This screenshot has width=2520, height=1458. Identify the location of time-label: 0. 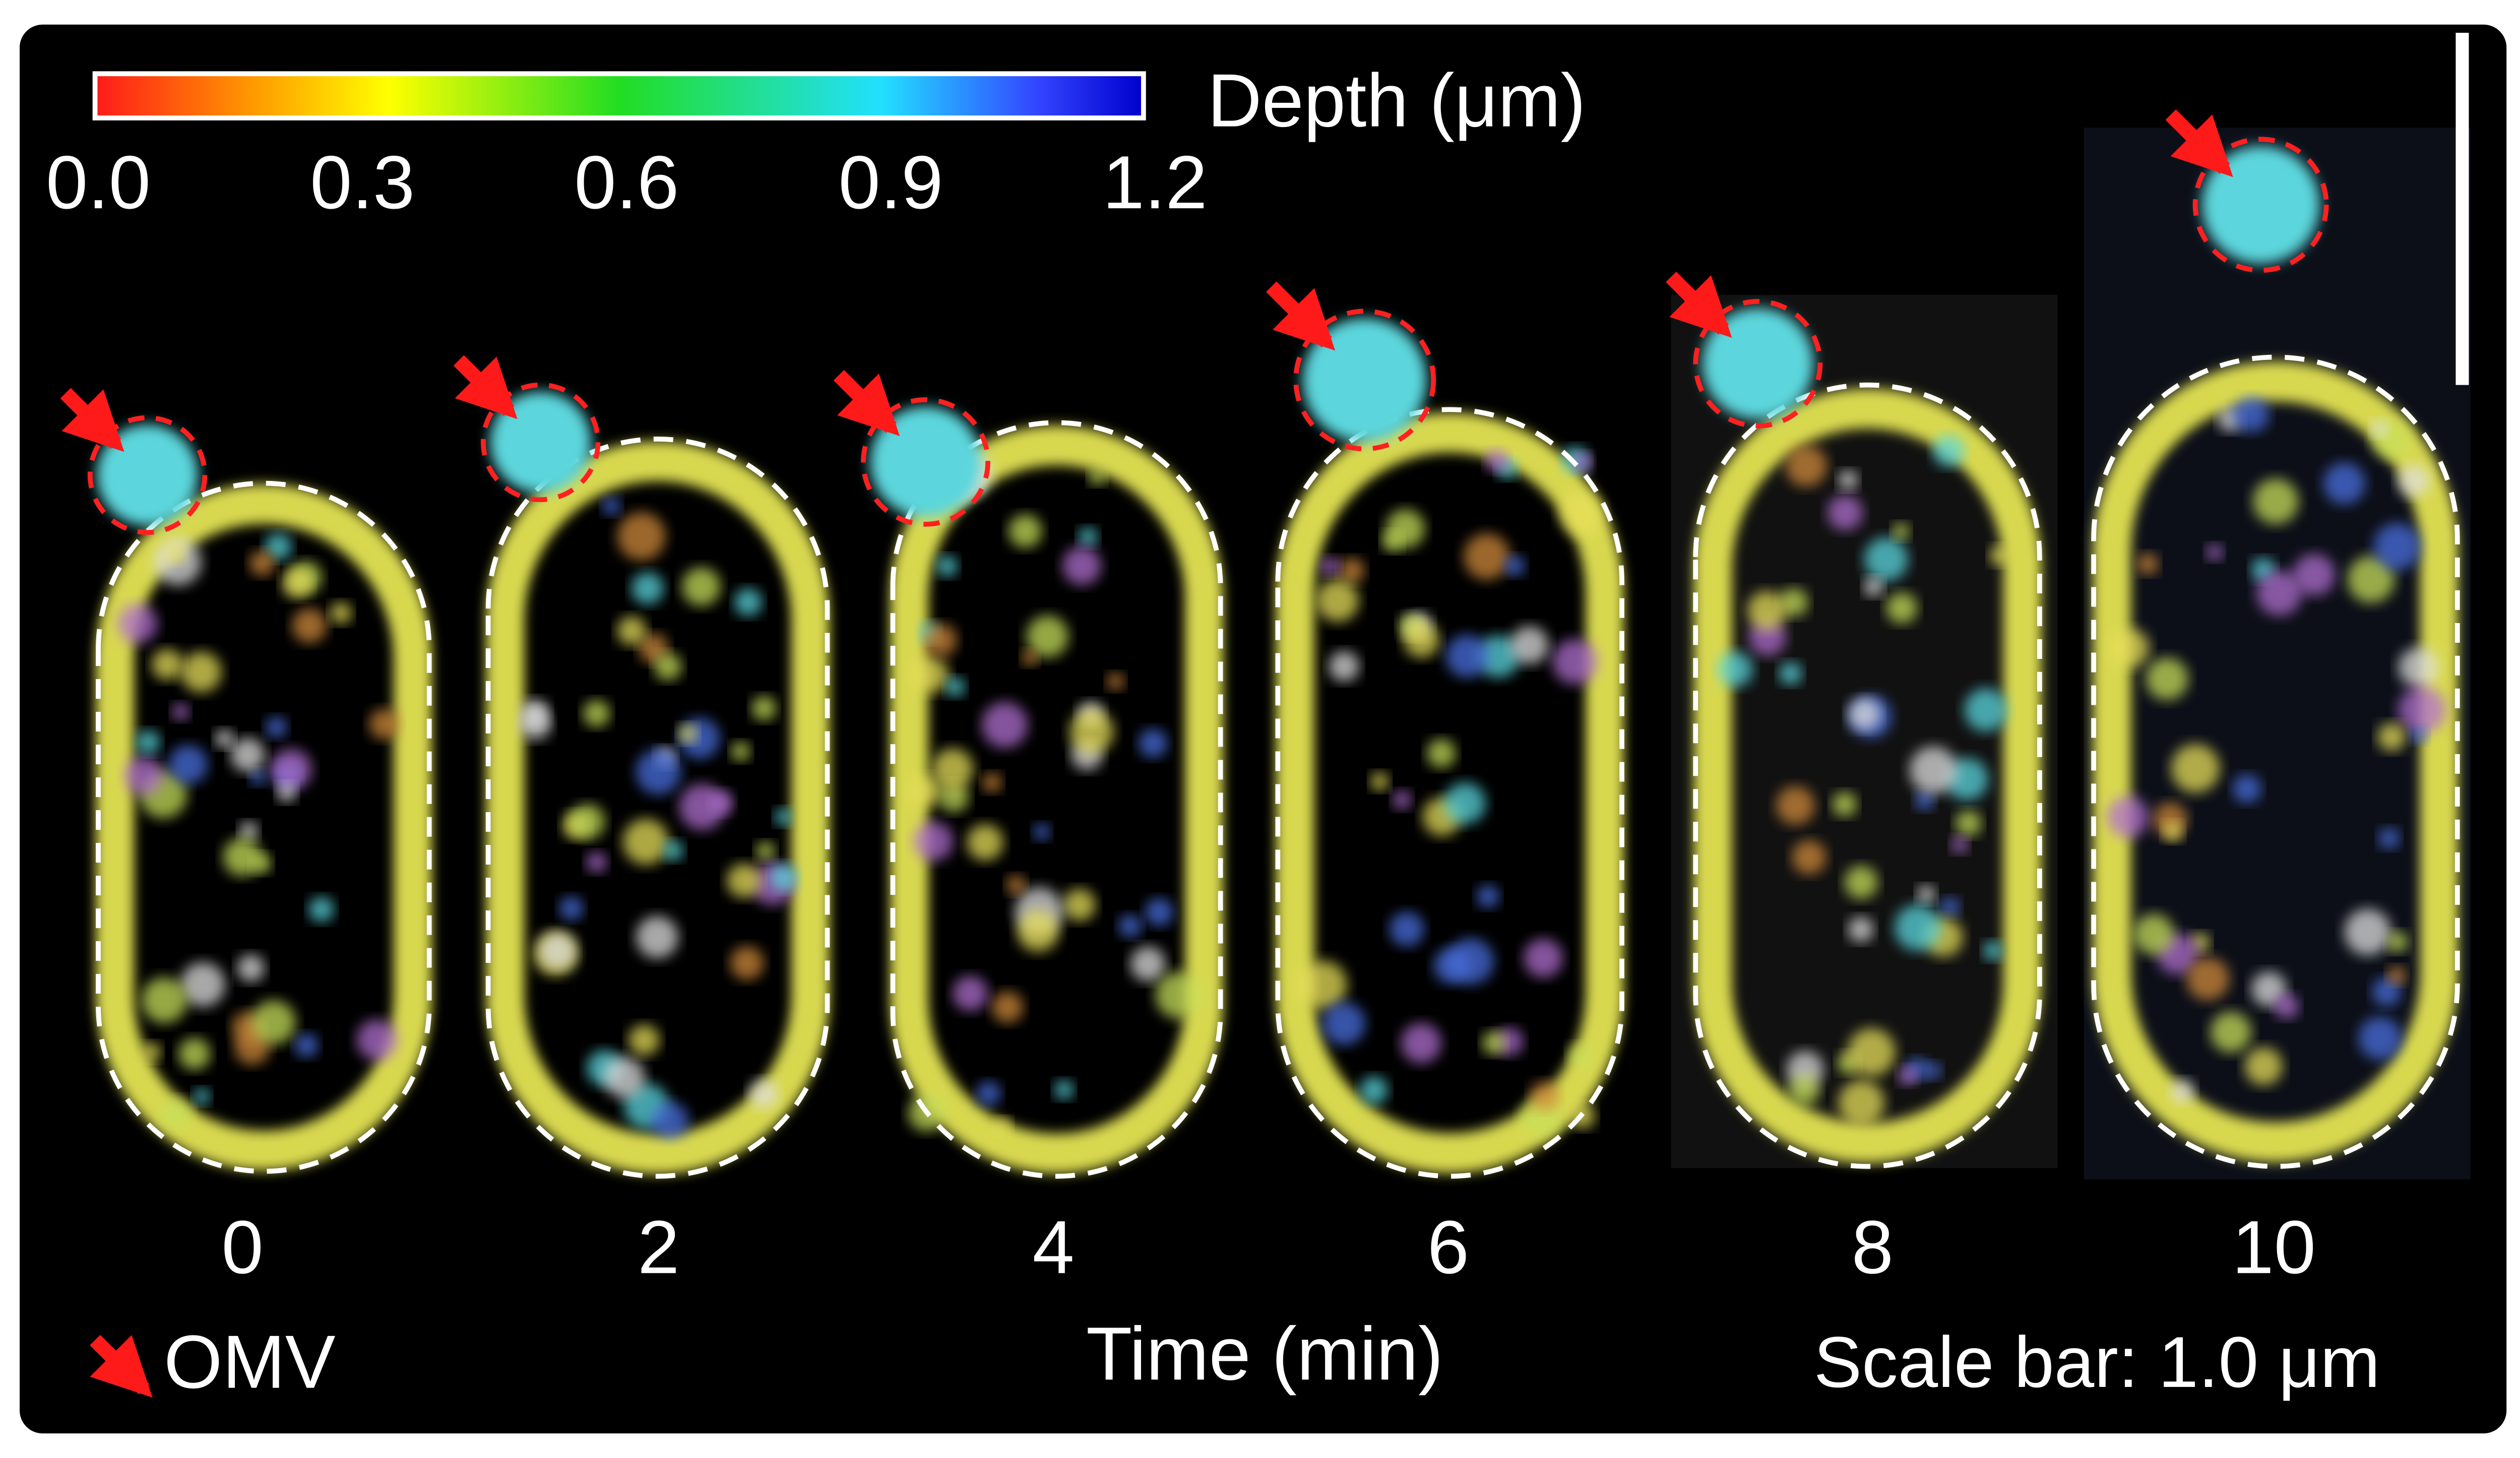
(242, 1247).